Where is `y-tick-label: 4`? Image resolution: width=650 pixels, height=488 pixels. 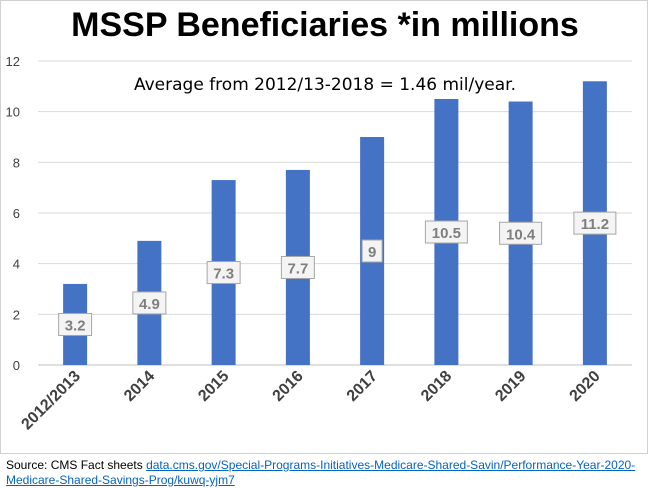 y-tick-label: 4 is located at coordinates (16, 264).